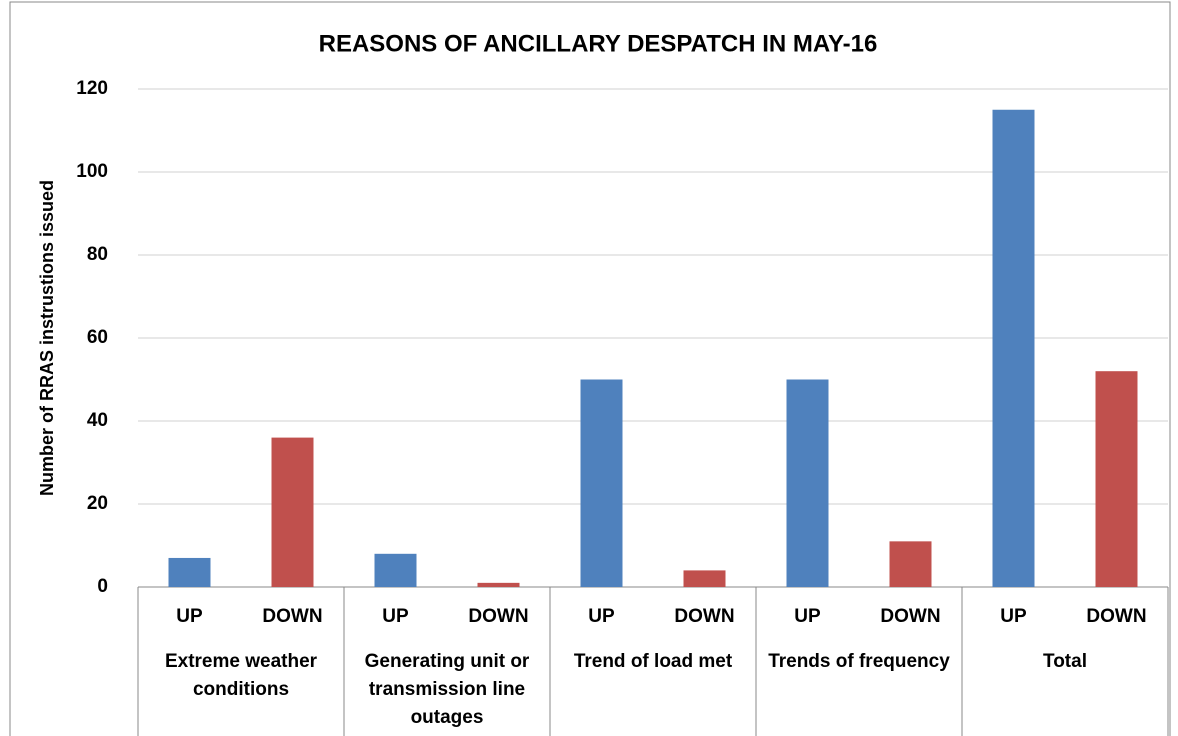  Describe the element at coordinates (598, 43) in the screenshot. I see `chart-title: REASONS OF ANCILLARY DESPATCH IN MAY-16` at that location.